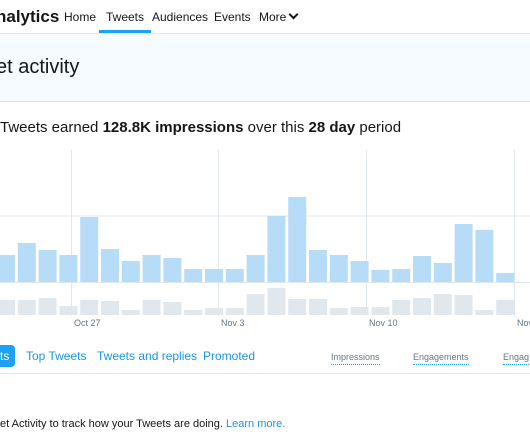 Image resolution: width=530 pixels, height=442 pixels. What do you see at coordinates (441, 358) in the screenshot?
I see `metric-engagements: Engagements` at bounding box center [441, 358].